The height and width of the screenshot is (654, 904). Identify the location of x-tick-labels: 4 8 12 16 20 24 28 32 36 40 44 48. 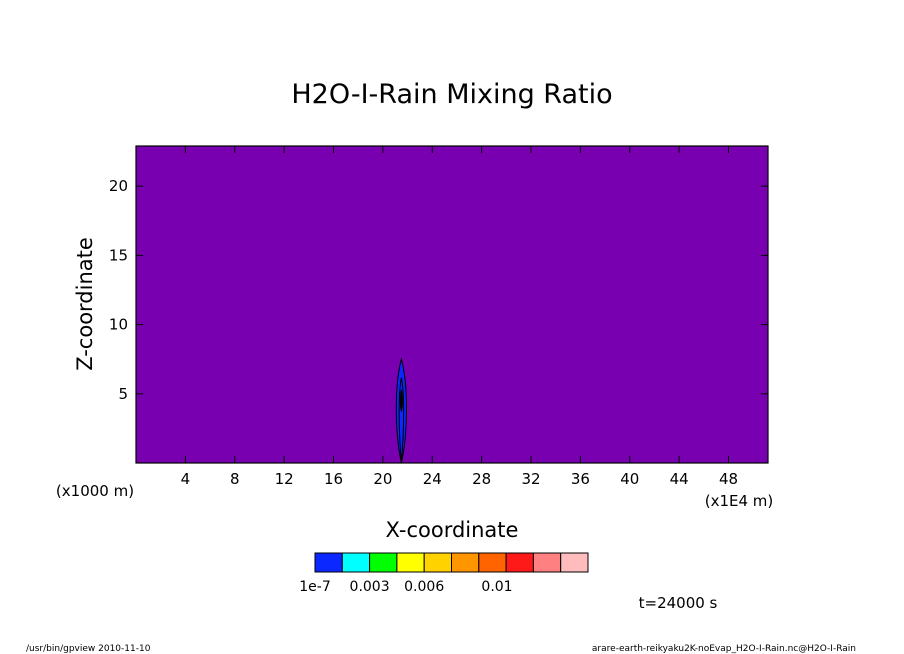
(459, 479).